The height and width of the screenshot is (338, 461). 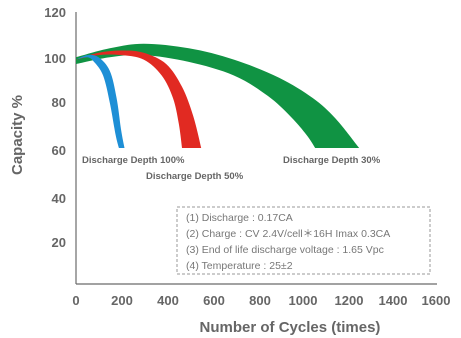 I want to click on note-box, so click(x=303, y=240).